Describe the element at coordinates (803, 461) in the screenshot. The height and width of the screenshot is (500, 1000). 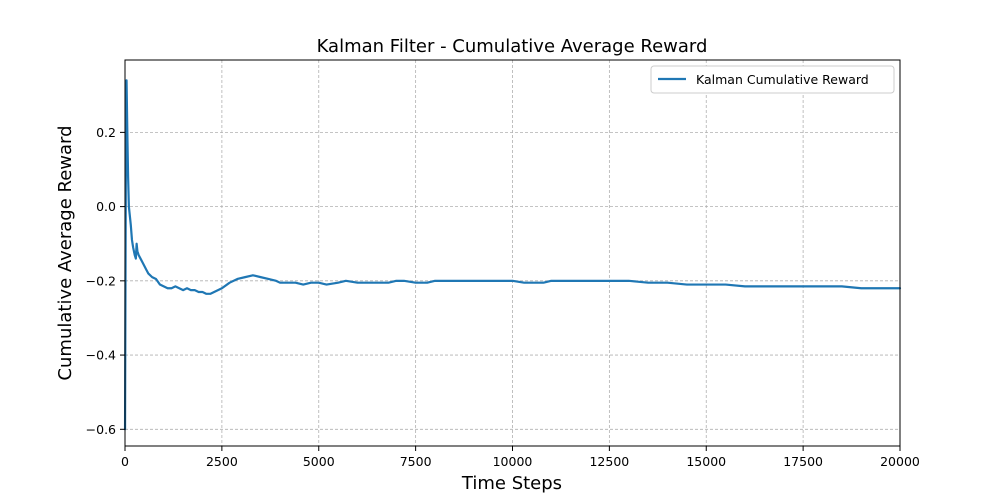
I see `x-tick-label: 17500` at that location.